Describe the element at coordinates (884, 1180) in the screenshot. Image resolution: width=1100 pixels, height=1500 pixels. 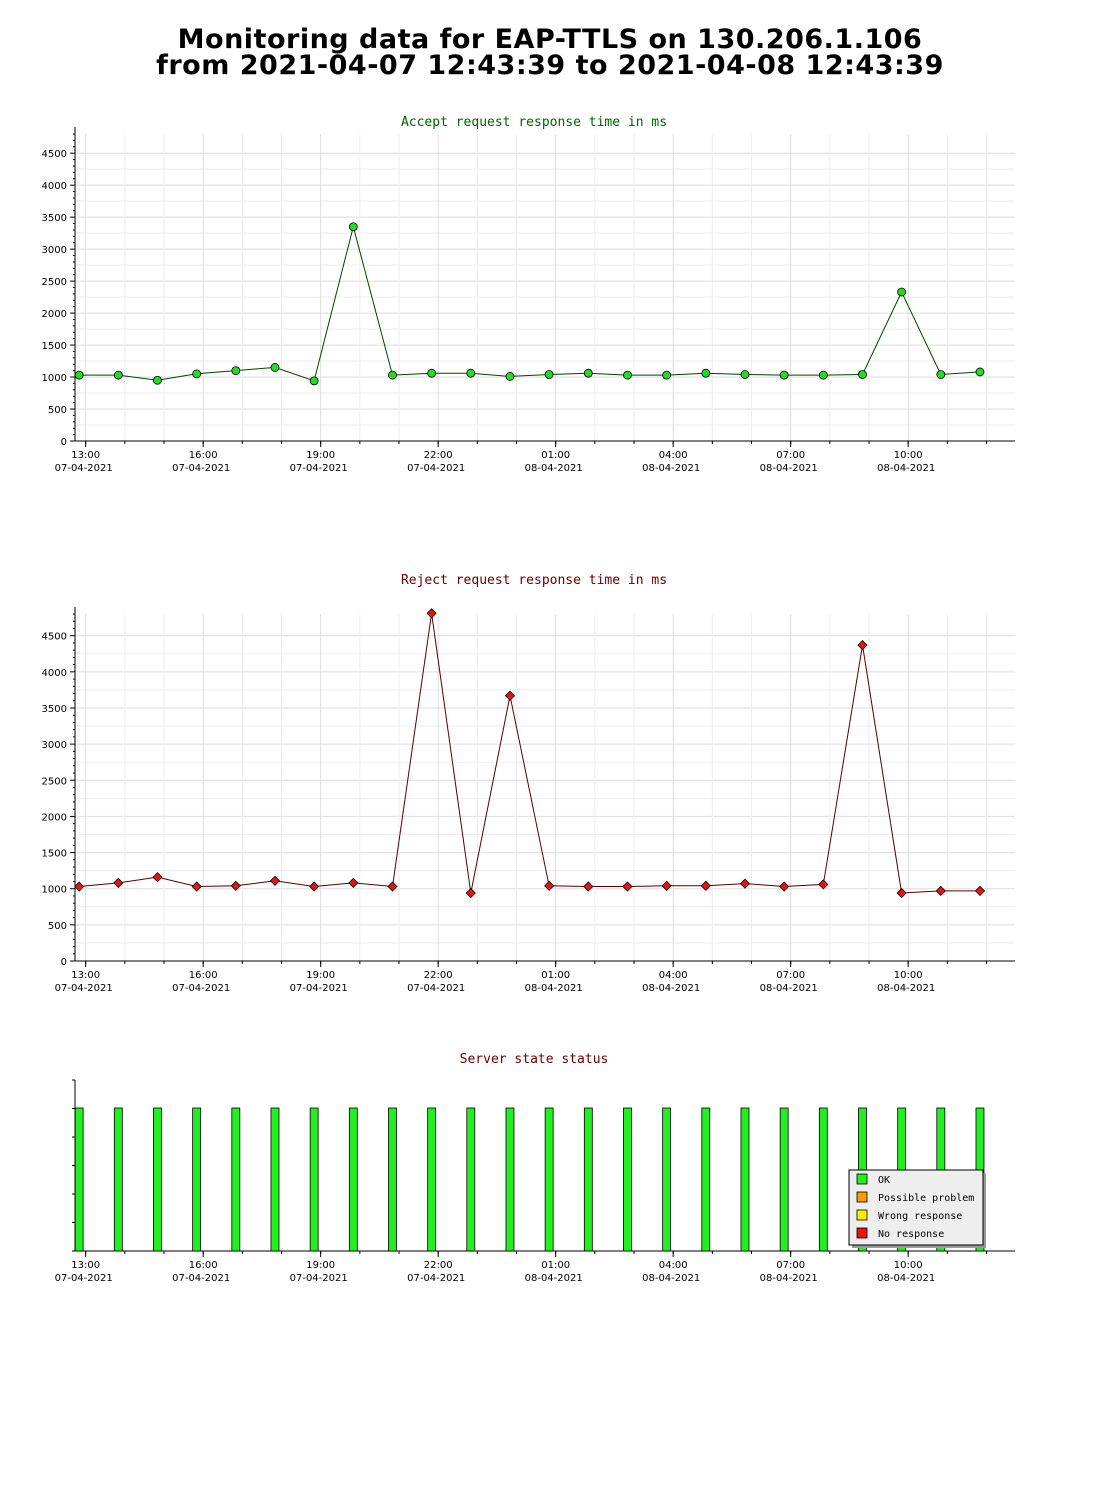
I see `legend-label: OK` at that location.